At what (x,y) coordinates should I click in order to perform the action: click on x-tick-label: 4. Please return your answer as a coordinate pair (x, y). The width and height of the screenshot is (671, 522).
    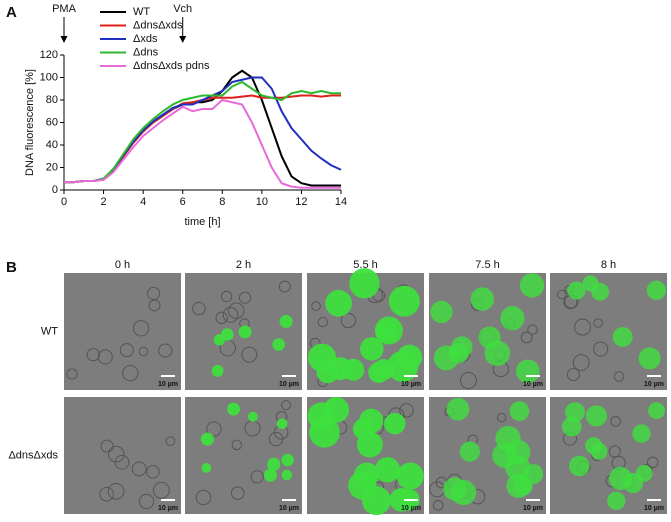
    Looking at the image, I should click on (143, 202).